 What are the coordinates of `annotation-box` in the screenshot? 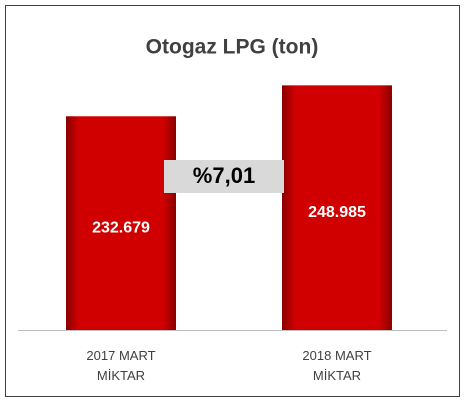 It's located at (224, 176).